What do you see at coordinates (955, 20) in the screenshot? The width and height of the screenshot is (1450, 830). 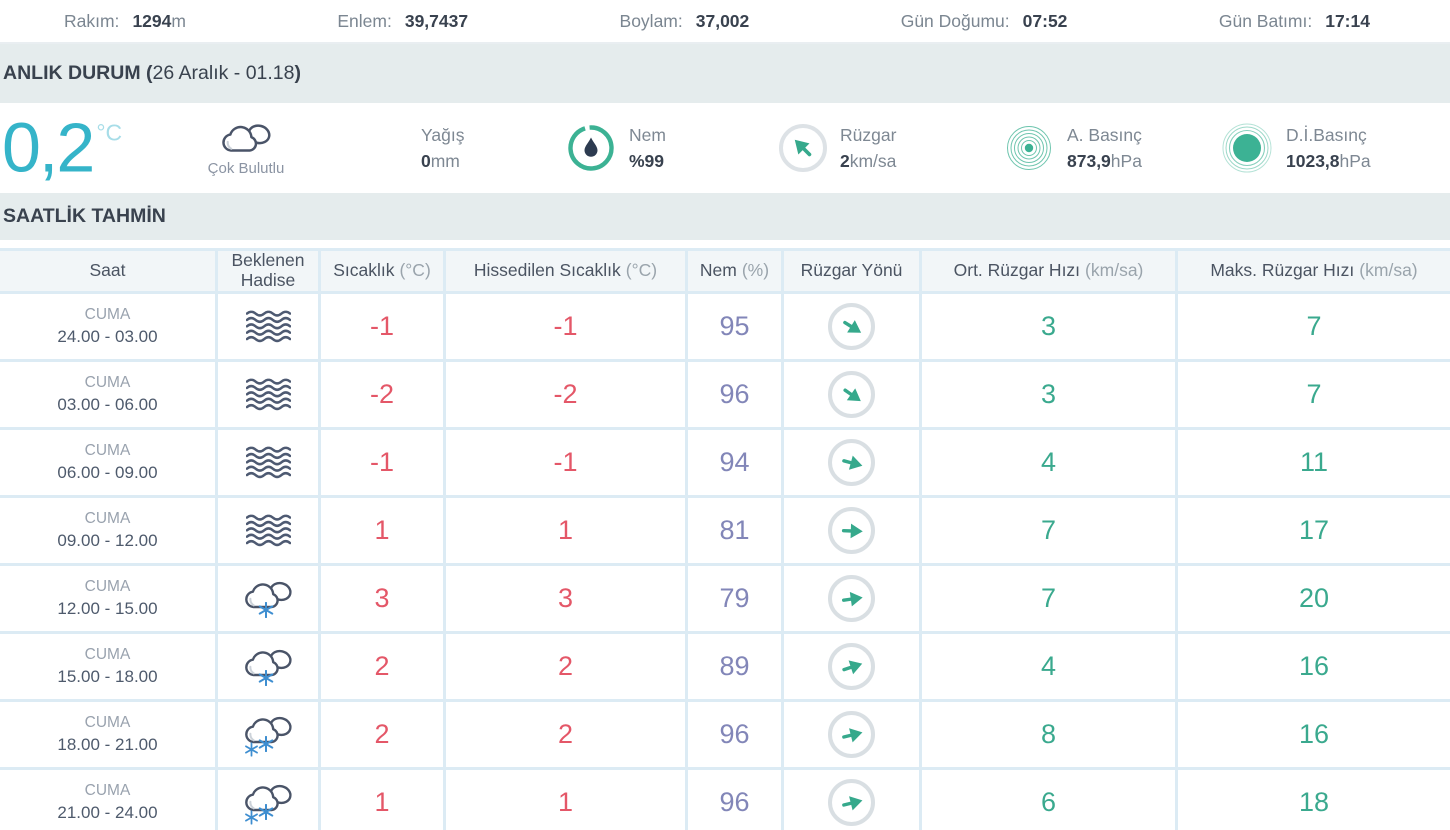 I see `stat-label: Gün Doğumu:` at bounding box center [955, 20].